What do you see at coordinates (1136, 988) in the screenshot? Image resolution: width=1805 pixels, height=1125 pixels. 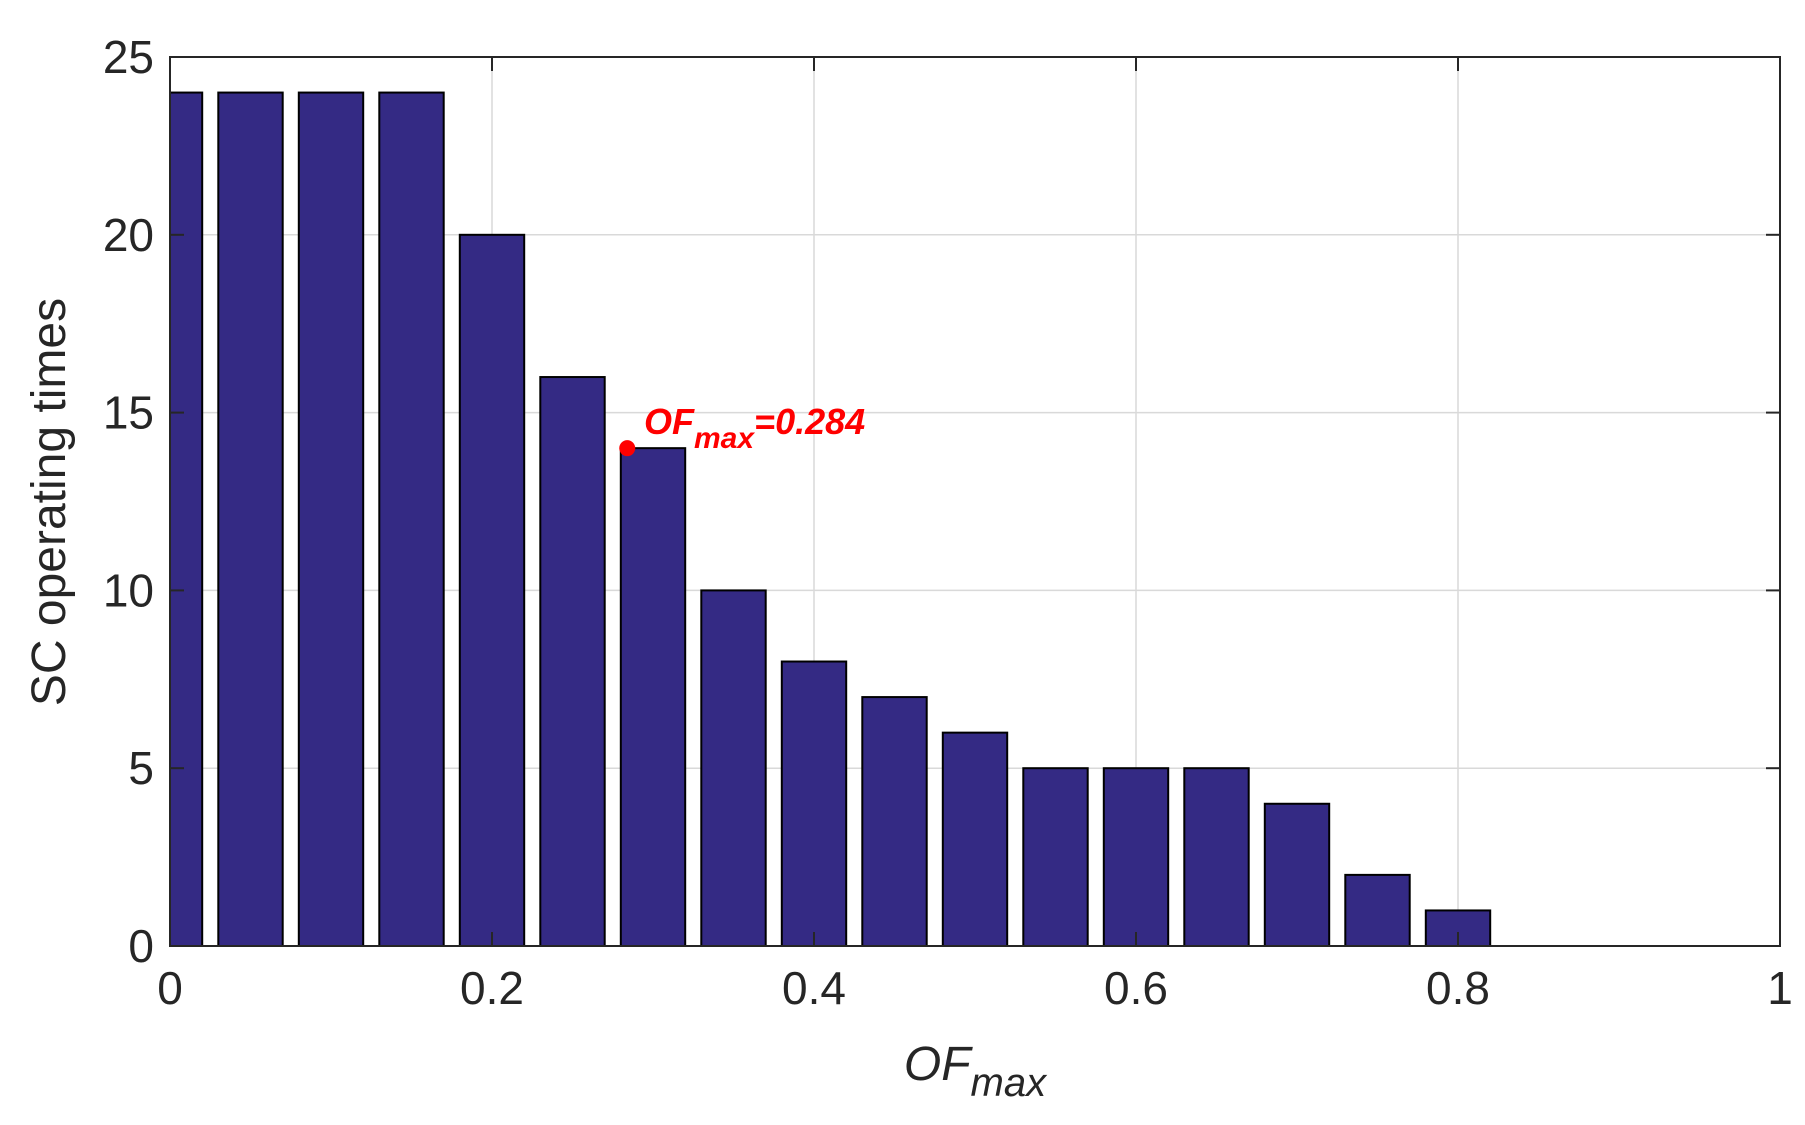 I see `x-tick-label: 0.6` at bounding box center [1136, 988].